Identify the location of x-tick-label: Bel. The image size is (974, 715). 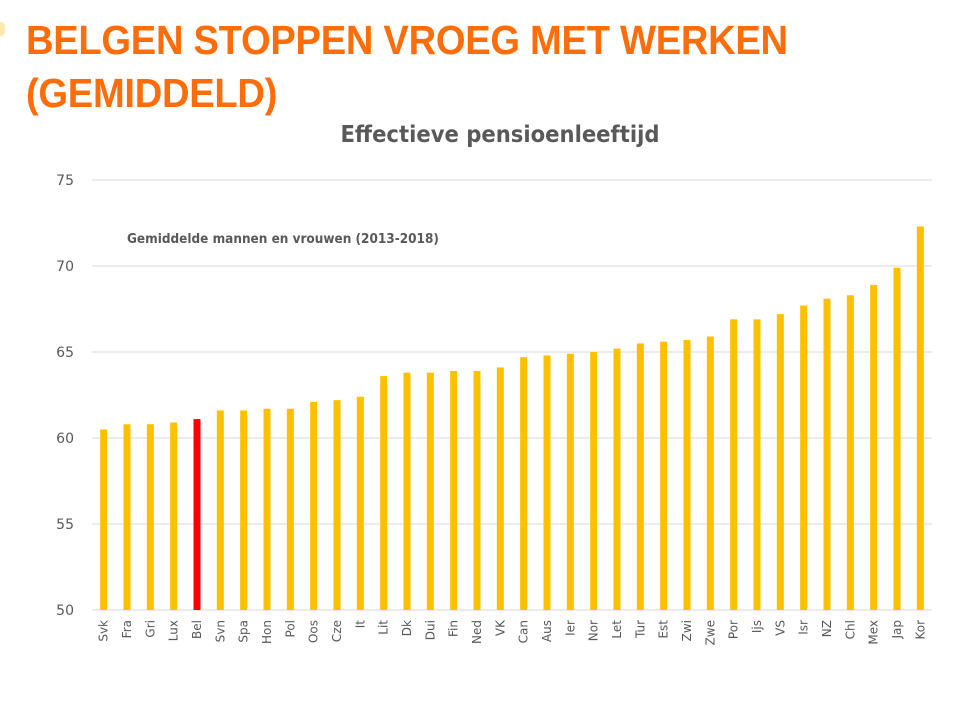
(197, 629).